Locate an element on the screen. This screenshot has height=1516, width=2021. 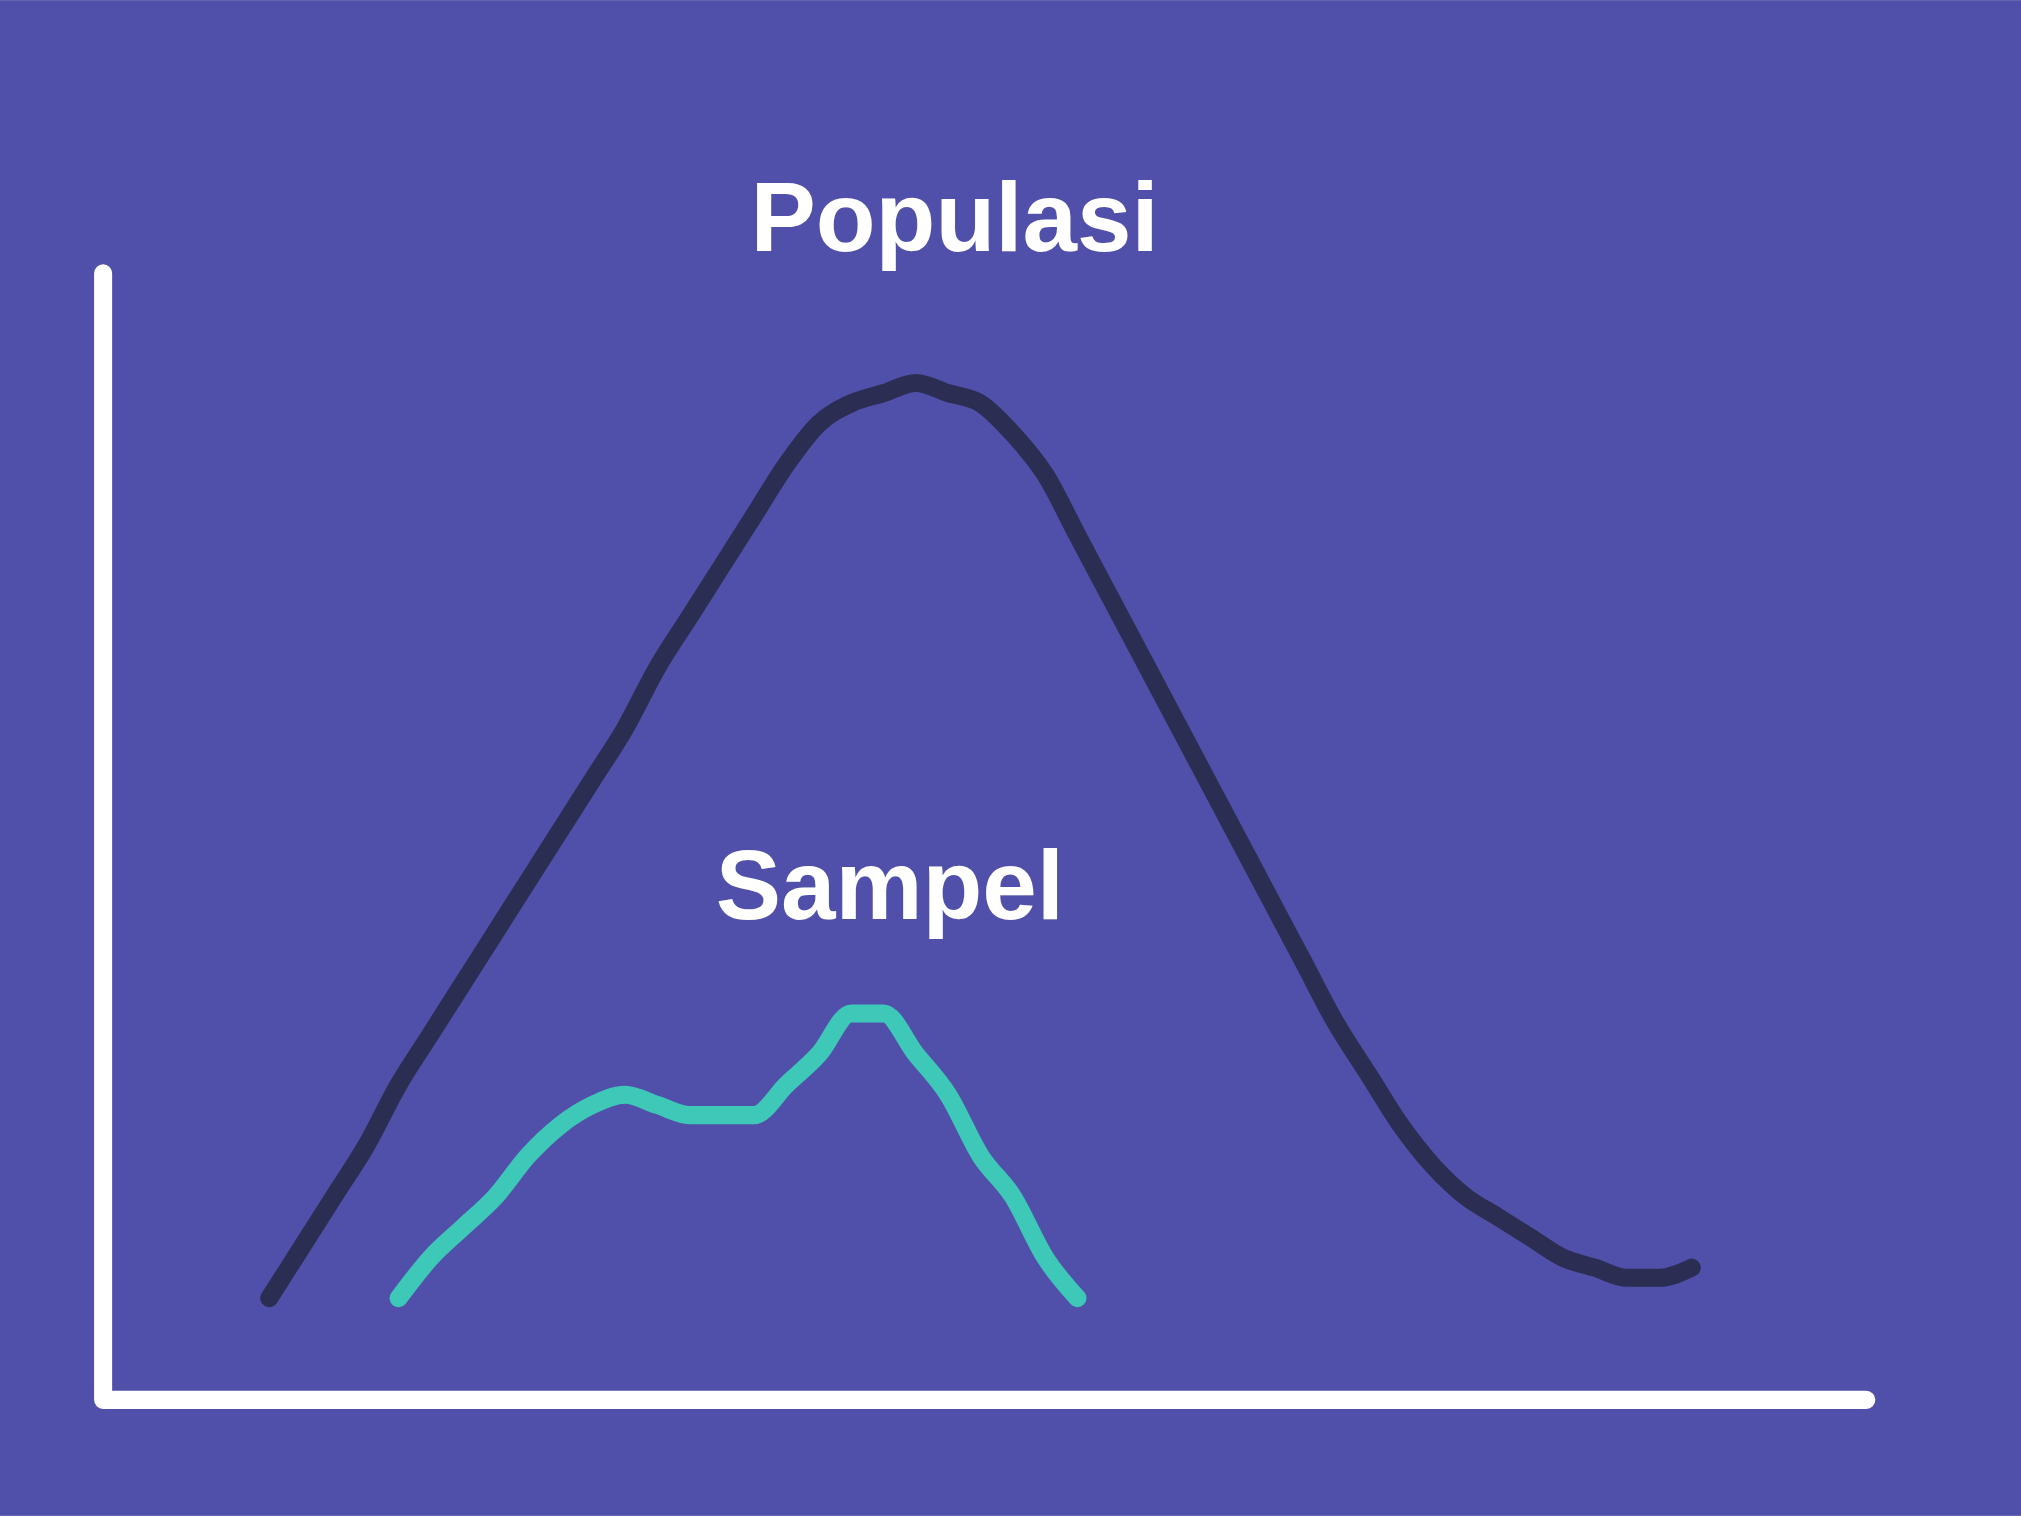
series-label: Sampel is located at coordinates (890, 885).